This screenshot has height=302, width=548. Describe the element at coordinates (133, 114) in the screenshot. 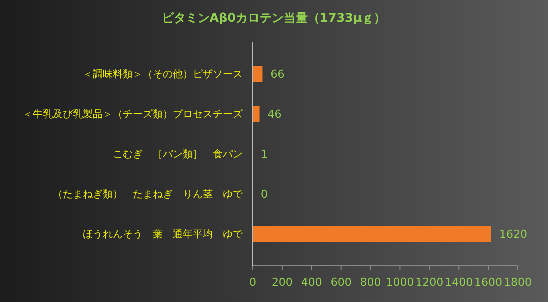

I see `y-tick-label: ＜牛乳及び乳製品＞（チーズ類）プロセスチーズ` at that location.